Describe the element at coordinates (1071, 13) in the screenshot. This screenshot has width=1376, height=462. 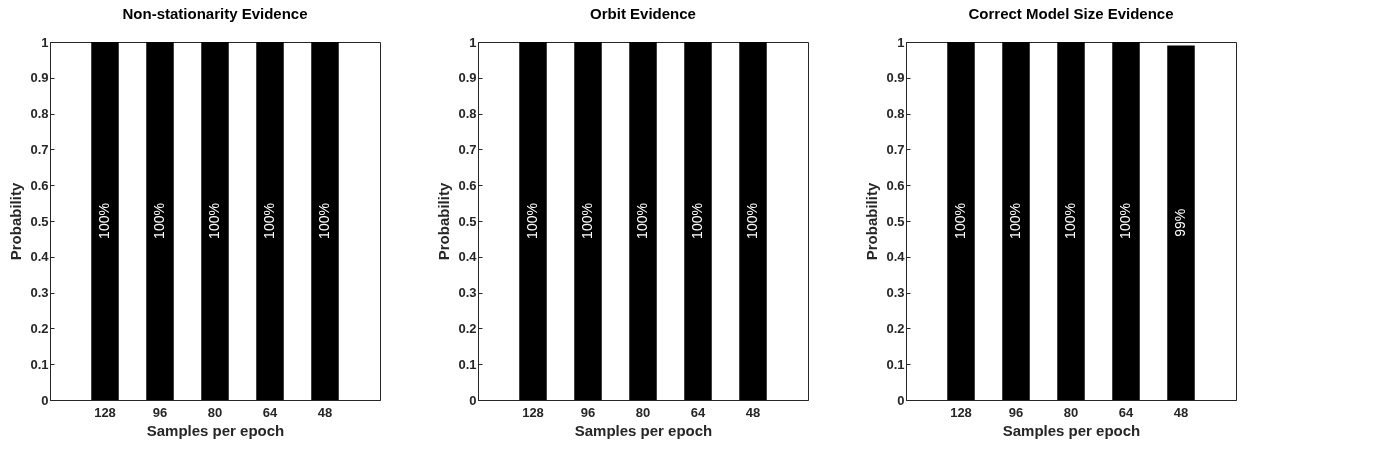
I see `chart-title: Correct Model Size Evidence` at that location.